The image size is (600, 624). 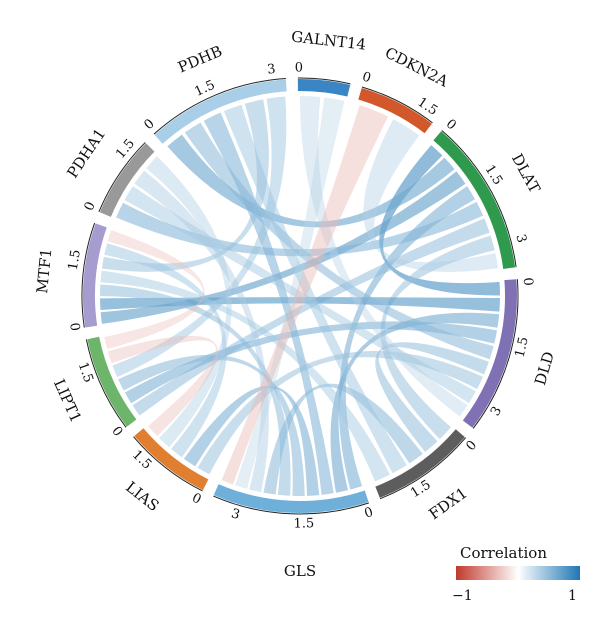 What do you see at coordinates (471, 446) in the screenshot?
I see `tick-label-fdx1-0: 0` at bounding box center [471, 446].